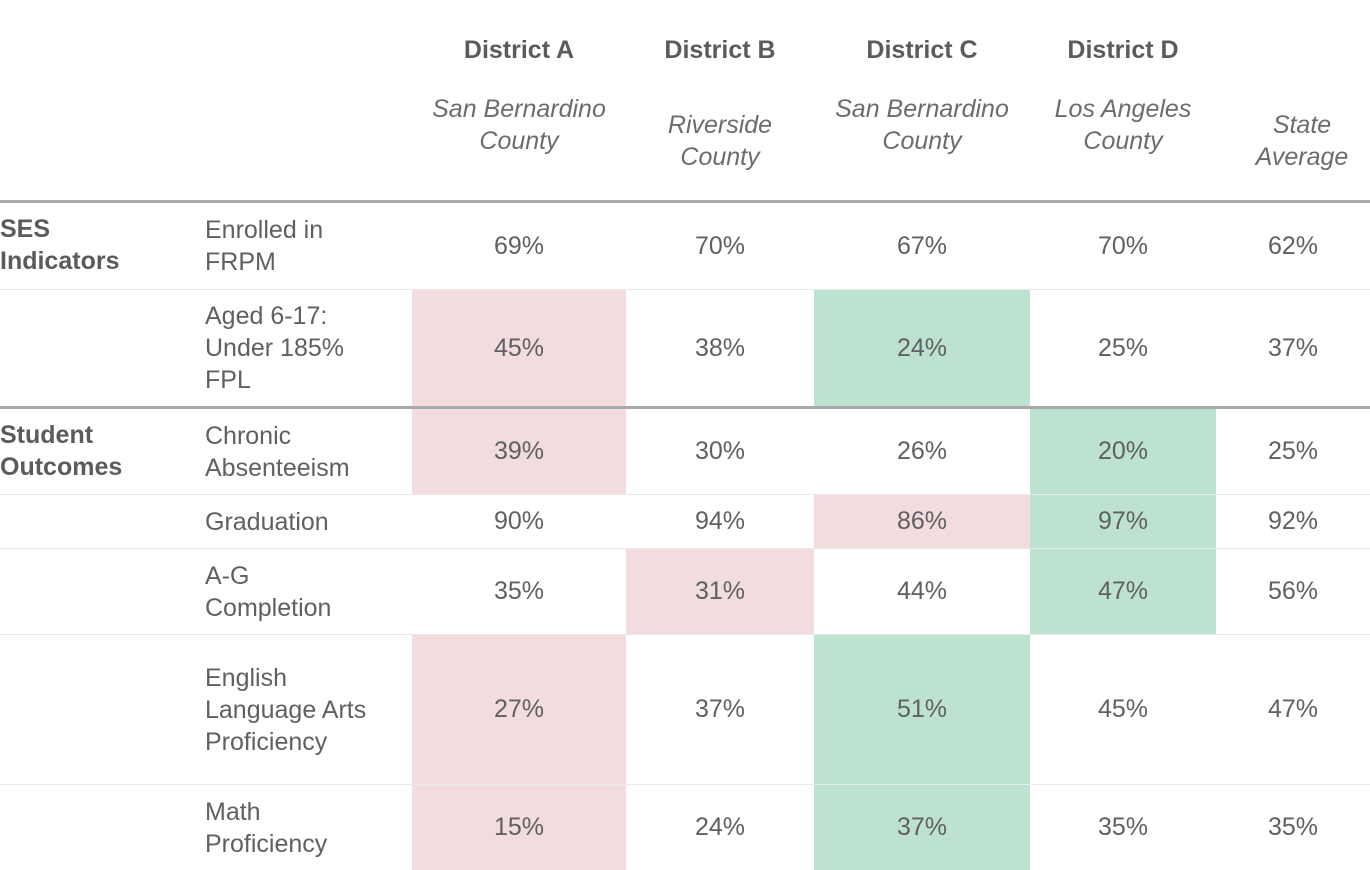 The width and height of the screenshot is (1370, 870). I want to click on value-cell: 90%, so click(519, 521).